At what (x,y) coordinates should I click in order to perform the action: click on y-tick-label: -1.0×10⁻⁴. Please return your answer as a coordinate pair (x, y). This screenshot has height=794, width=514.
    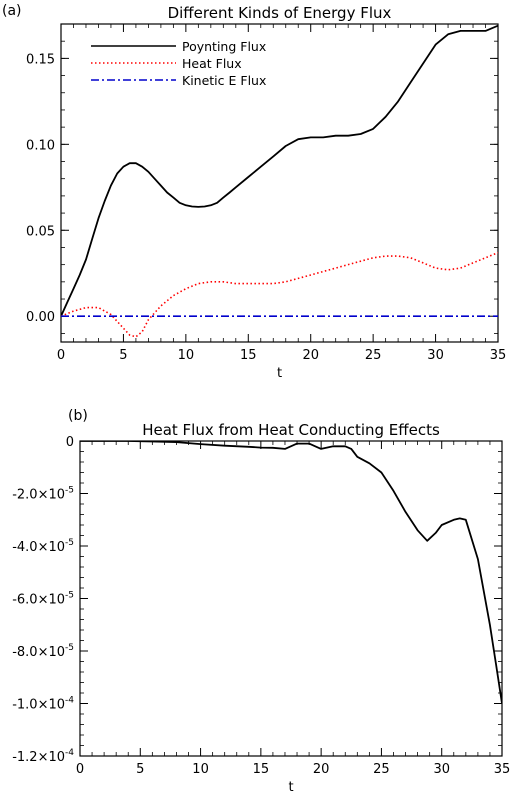
    Looking at the image, I should click on (43, 704).